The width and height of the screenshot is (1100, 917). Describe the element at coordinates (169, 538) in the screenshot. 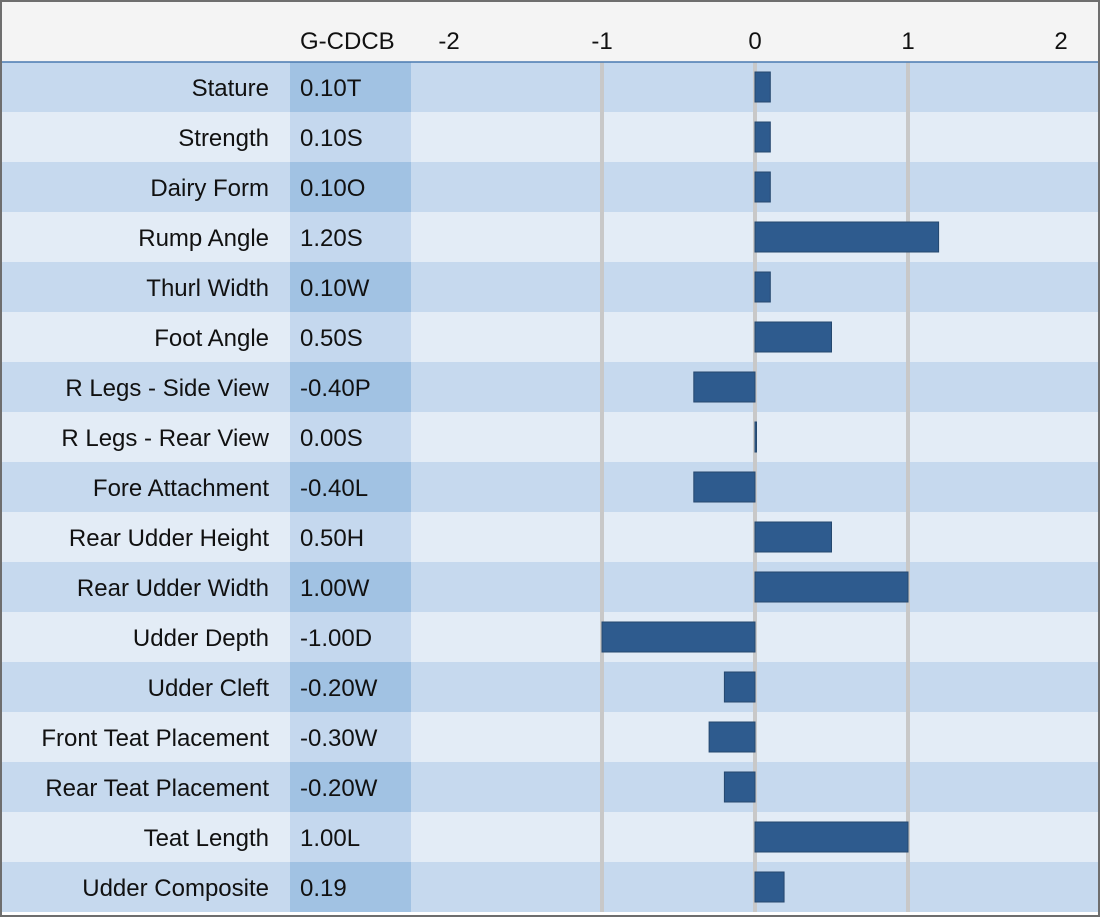

I see `category-label: Rear Udder Height` at that location.